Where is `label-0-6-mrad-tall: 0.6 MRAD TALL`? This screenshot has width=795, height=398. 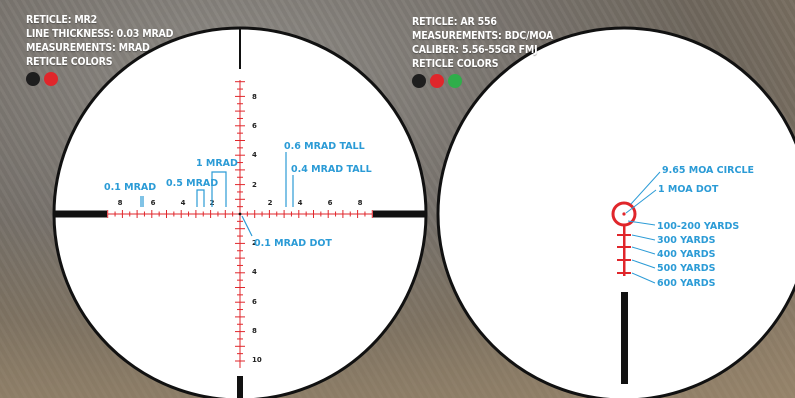 label-0-6-mrad-tall: 0.6 MRAD TALL is located at coordinates (324, 146).